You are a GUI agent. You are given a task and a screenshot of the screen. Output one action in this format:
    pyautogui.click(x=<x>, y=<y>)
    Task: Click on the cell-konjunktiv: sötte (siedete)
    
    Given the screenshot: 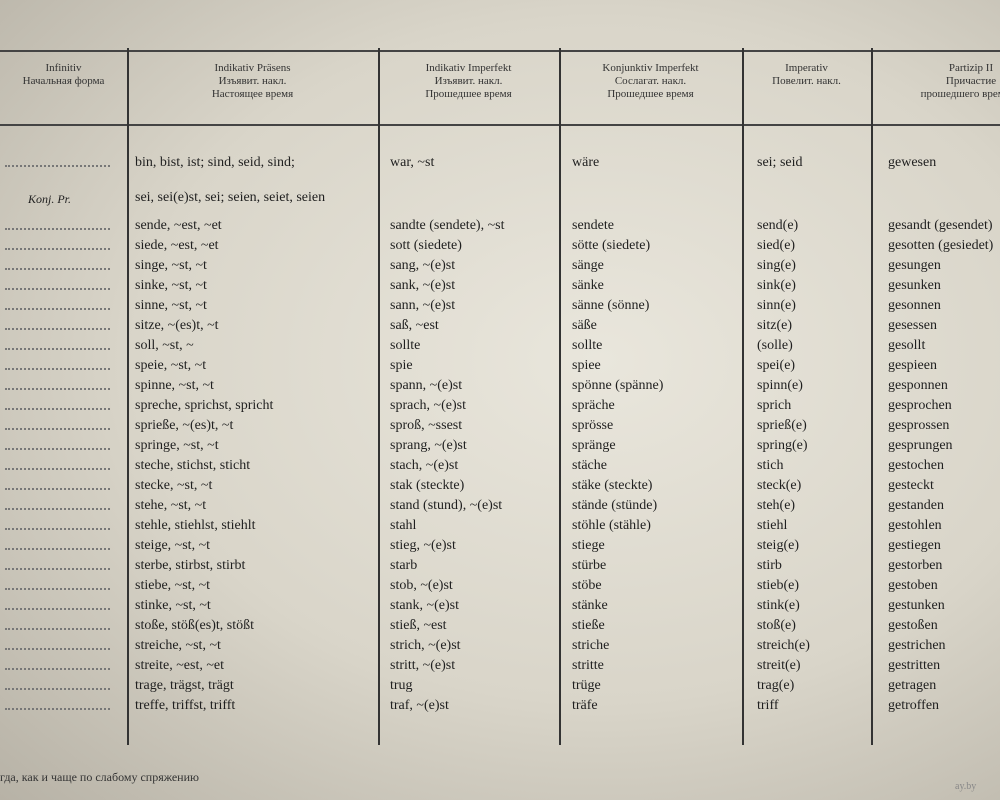 What is the action you would take?
    pyautogui.click(x=611, y=245)
    